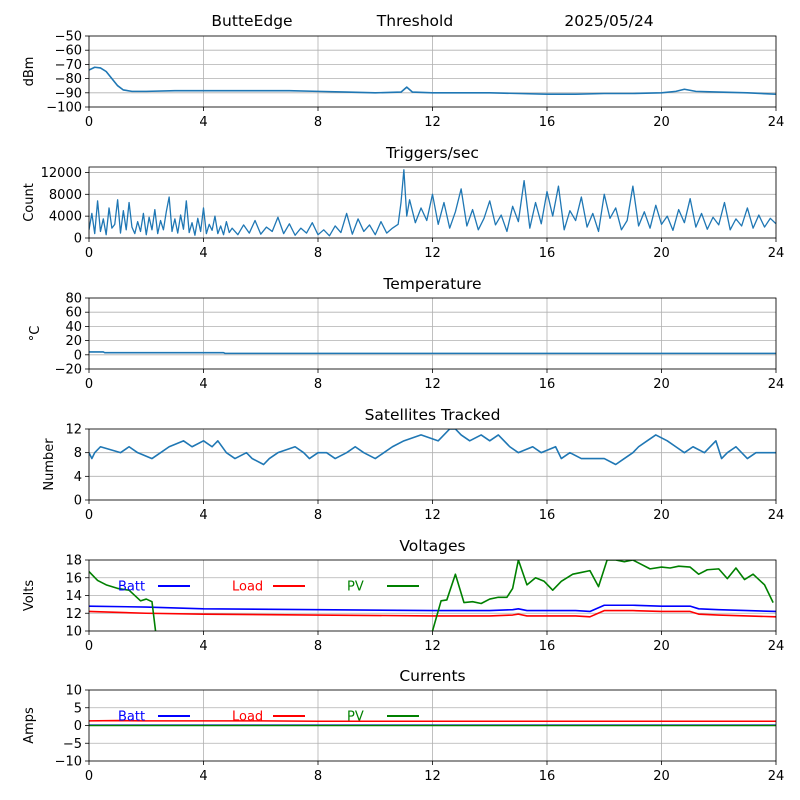  Describe the element at coordinates (73, 596) in the screenshot. I see `y-tick-label: 14` at that location.